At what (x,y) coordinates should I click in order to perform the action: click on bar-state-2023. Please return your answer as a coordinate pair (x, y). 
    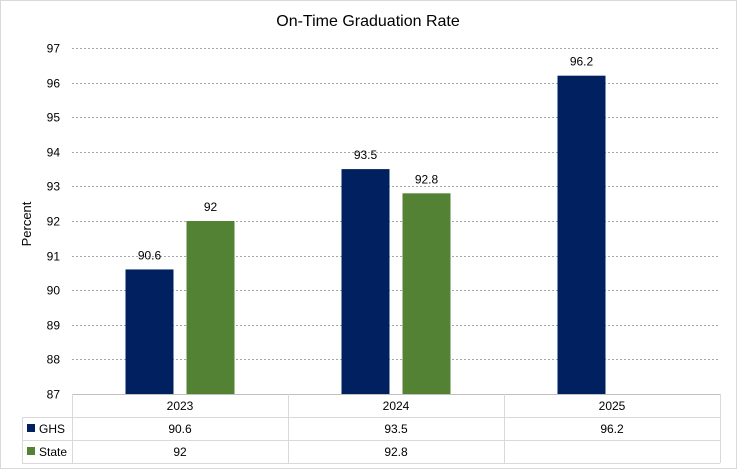
    Looking at the image, I should click on (210, 307).